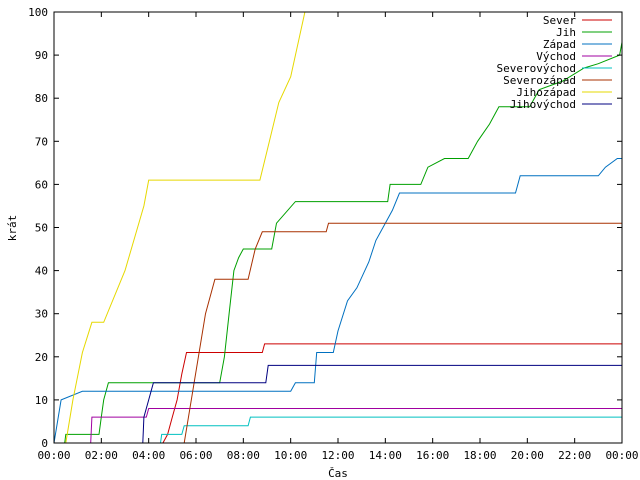 The width and height of the screenshot is (640, 480). I want to click on x-tick-label: 08:00, so click(243, 455).